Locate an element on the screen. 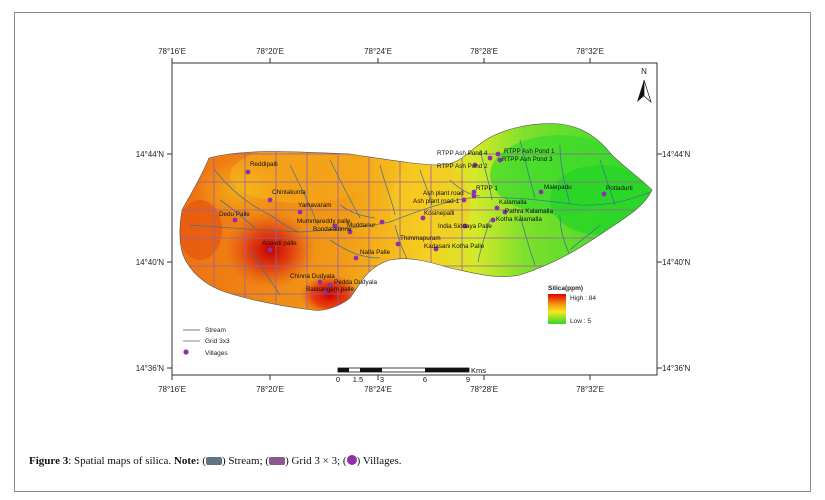 The width and height of the screenshot is (825, 500). legend-high: High : 84 is located at coordinates (583, 298).